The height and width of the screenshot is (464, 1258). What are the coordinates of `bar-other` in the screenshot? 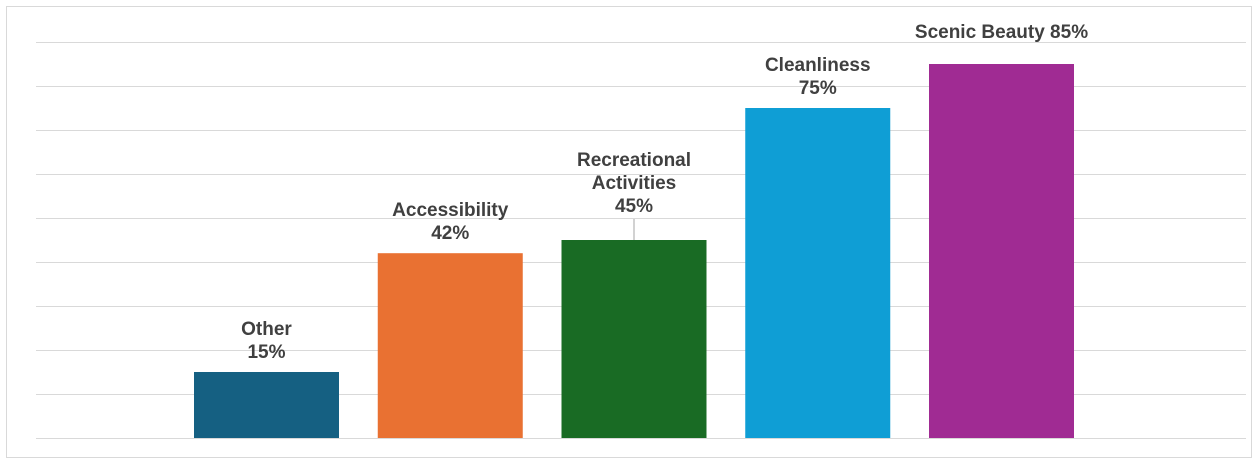 It's located at (266, 405).